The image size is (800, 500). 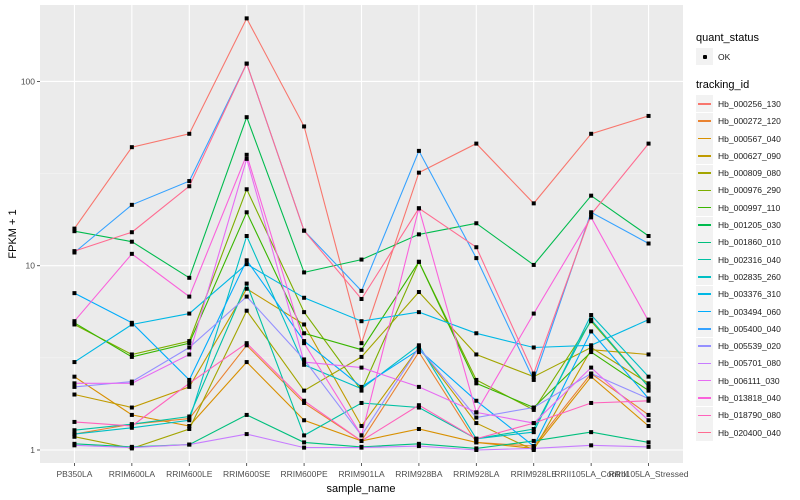 I want to click on y-tick-label: 1, so click(x=32, y=450).